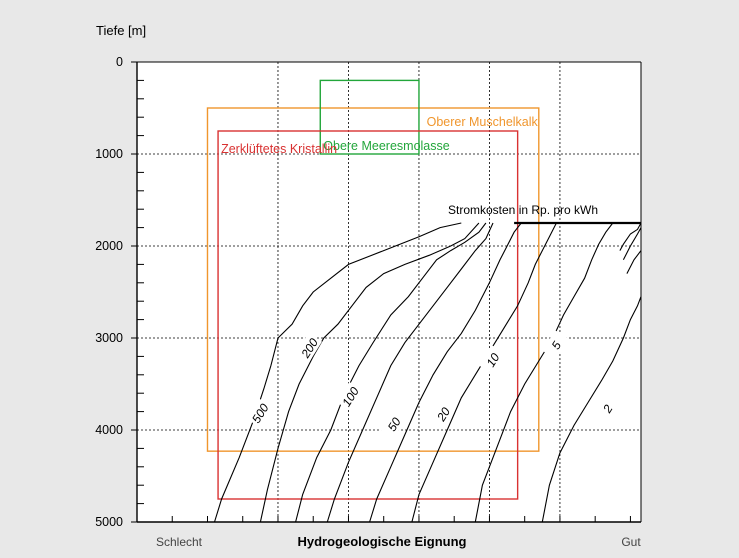 The height and width of the screenshot is (558, 739). Describe the element at coordinates (119, 62) in the screenshot. I see `y-tick-label: 0` at that location.